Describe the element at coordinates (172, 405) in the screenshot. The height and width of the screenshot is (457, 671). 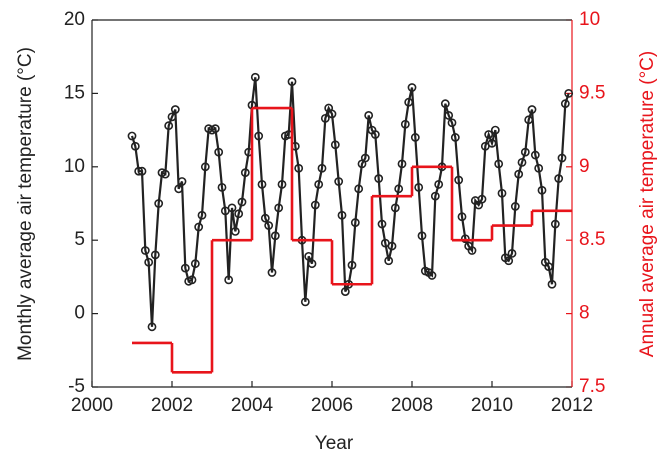
I see `x-tick-label: 2002` at that location.